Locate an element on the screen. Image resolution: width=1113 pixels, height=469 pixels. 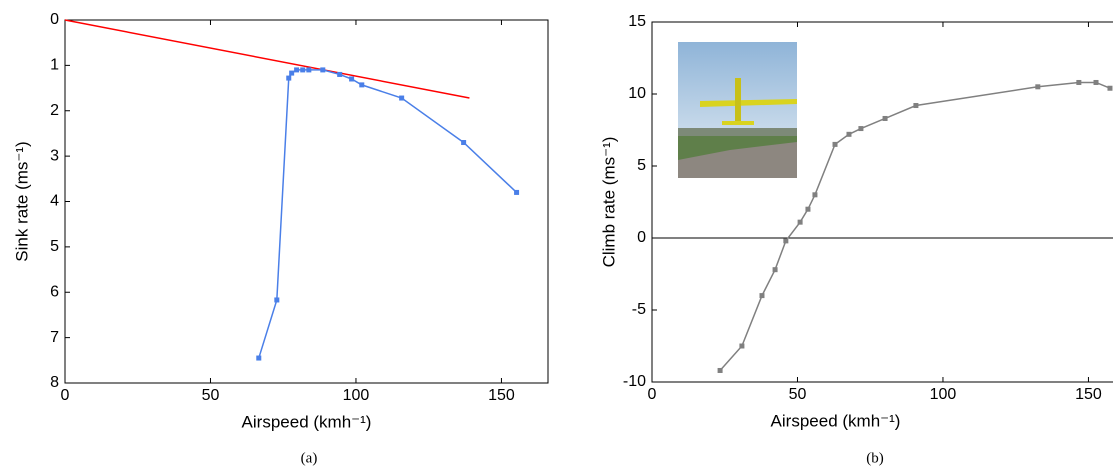
y-tick-label: -5 is located at coordinates (639, 309).